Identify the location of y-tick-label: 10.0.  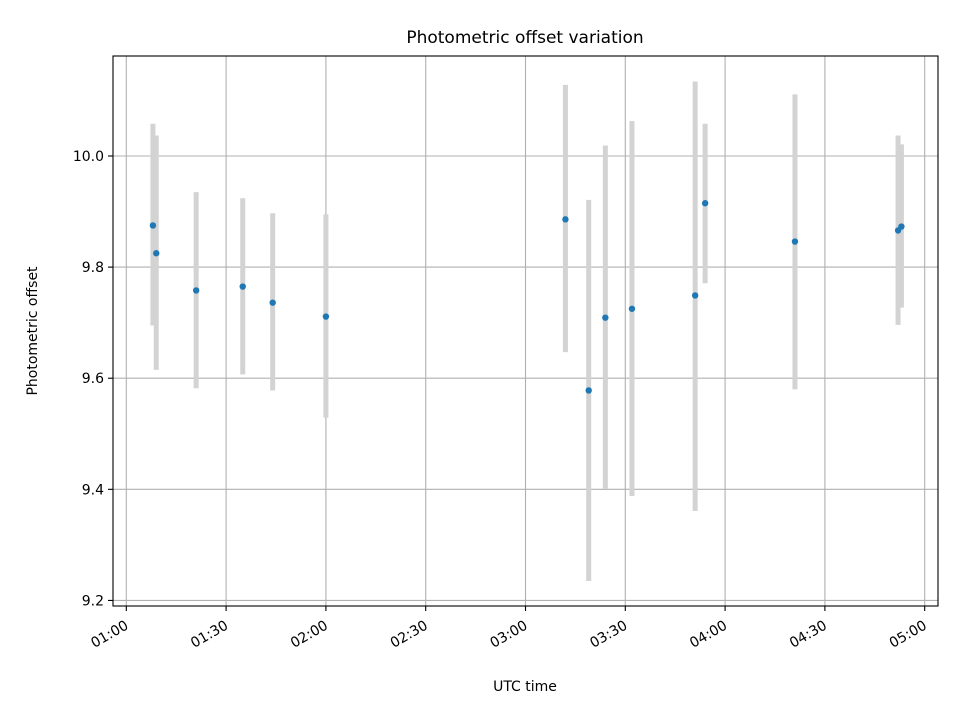
(88, 157).